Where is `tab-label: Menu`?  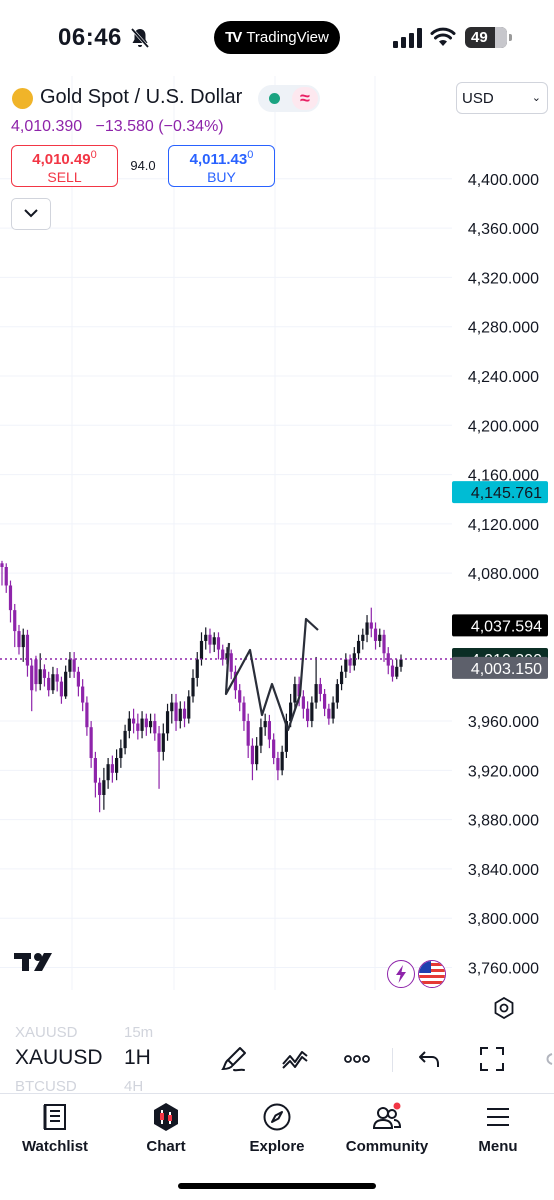
tab-label: Menu is located at coordinates (498, 1146).